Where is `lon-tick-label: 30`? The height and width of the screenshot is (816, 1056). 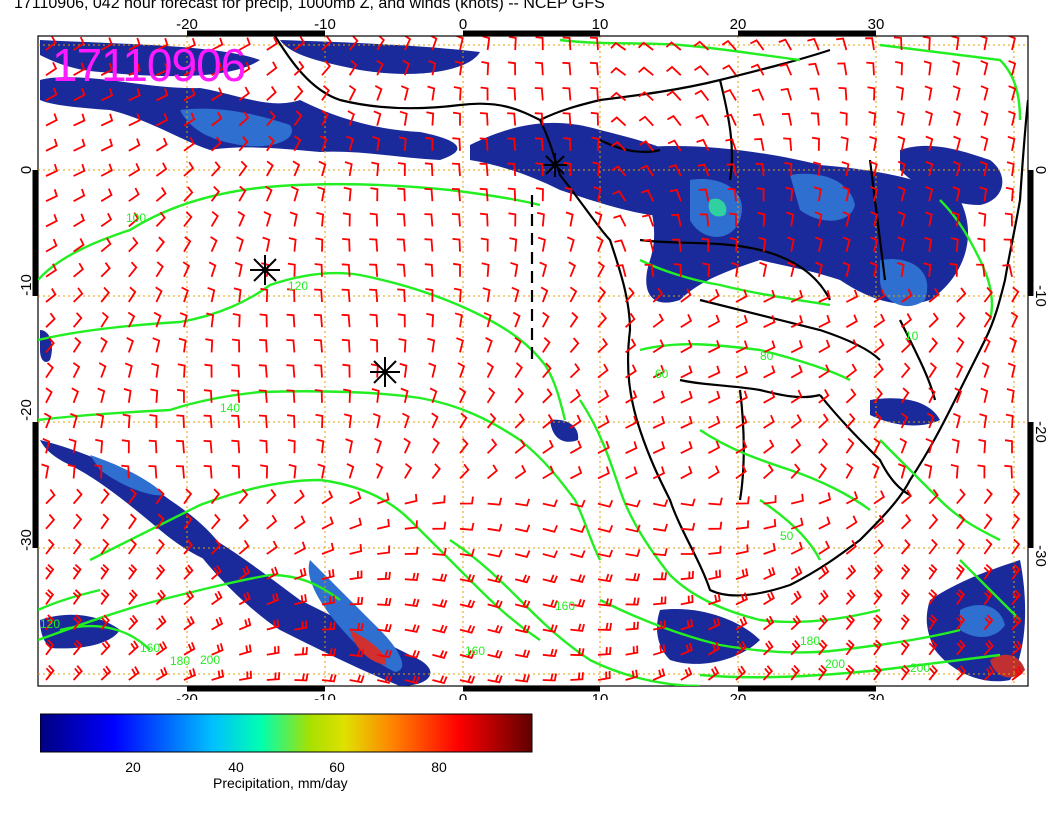 lon-tick-label: 30 is located at coordinates (876, 695).